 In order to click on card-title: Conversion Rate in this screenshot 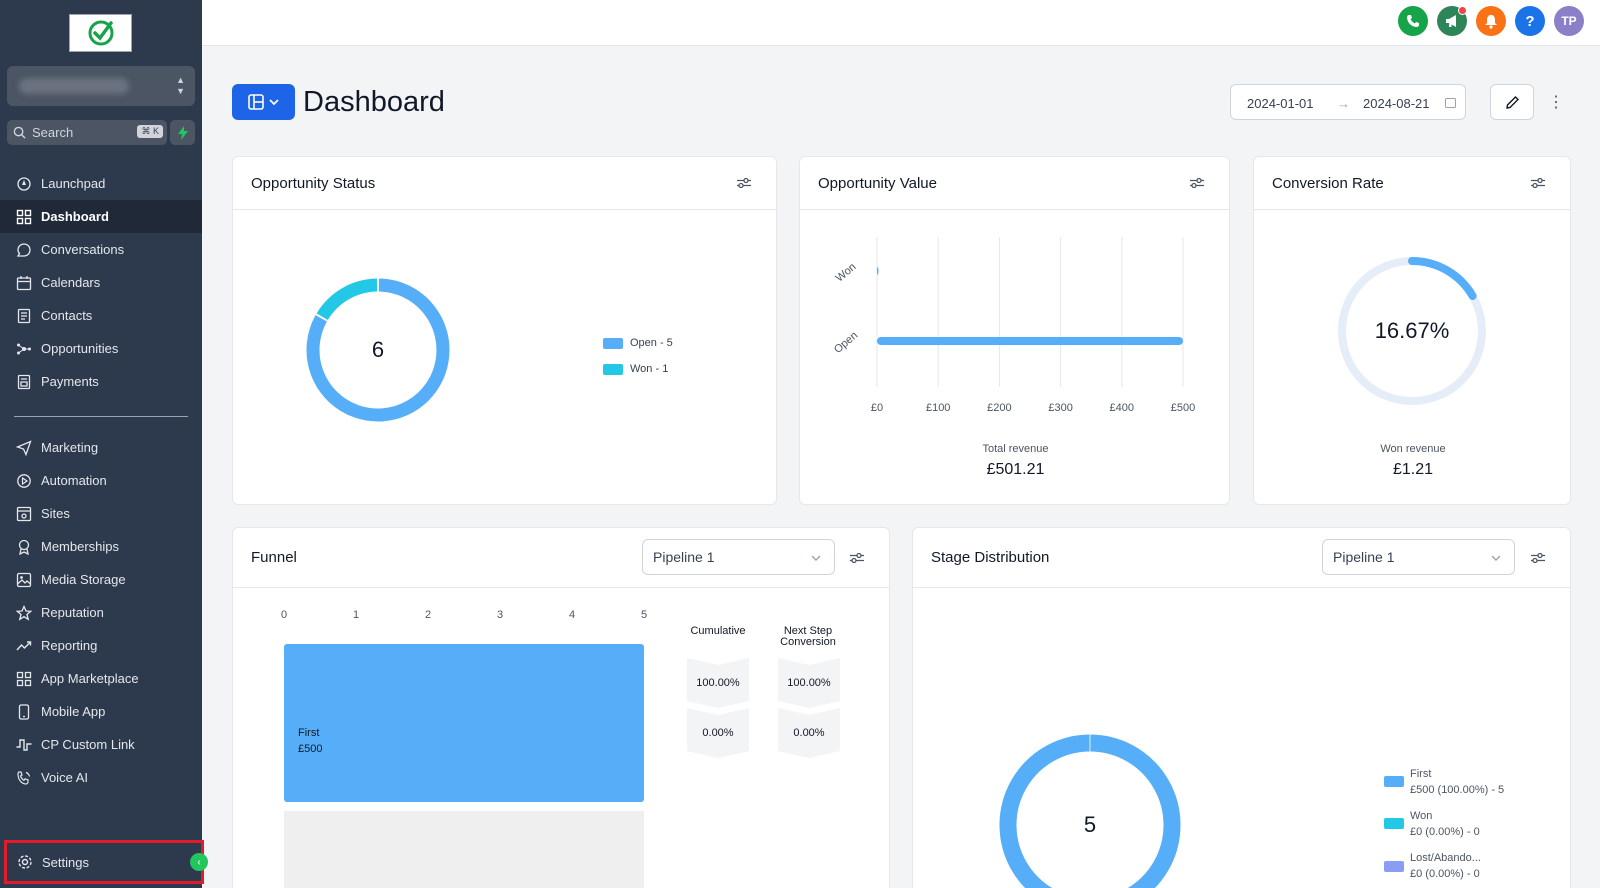, I will do `click(1328, 183)`.